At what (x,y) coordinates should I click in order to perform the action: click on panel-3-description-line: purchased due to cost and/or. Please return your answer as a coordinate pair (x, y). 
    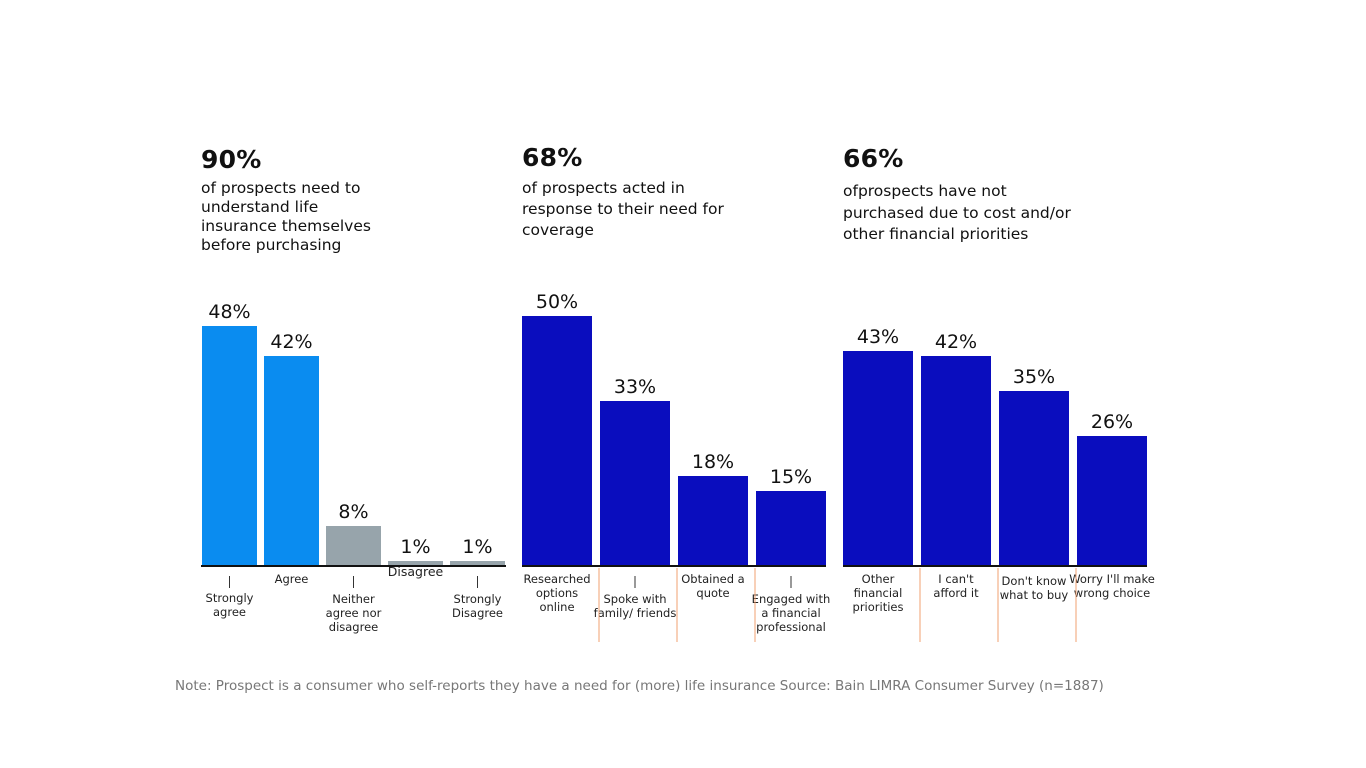
    Looking at the image, I should click on (957, 212).